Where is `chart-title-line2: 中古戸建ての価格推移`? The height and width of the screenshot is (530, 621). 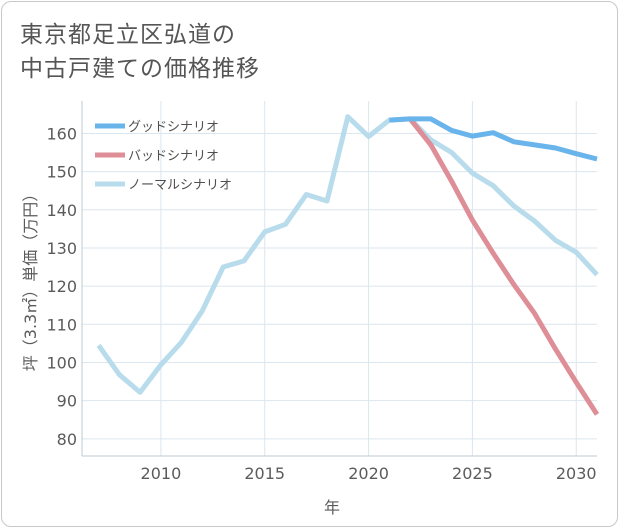
chart-title-line2: 中古戸建ての価格推移 is located at coordinates (140, 69).